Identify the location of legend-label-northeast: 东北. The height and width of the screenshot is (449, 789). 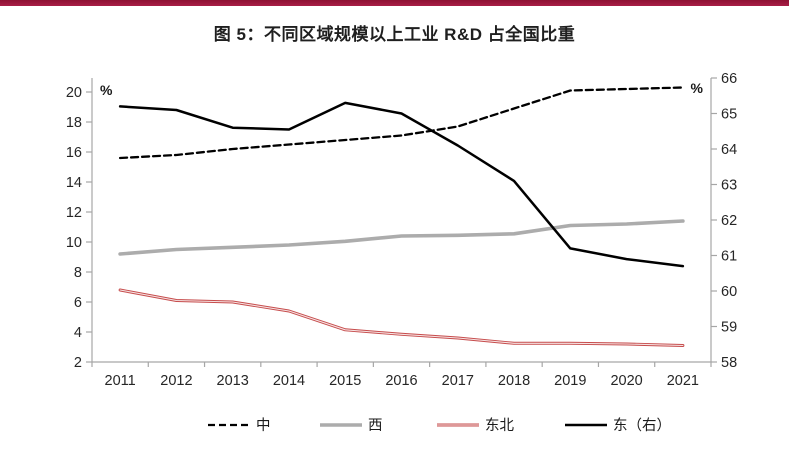
(499, 425).